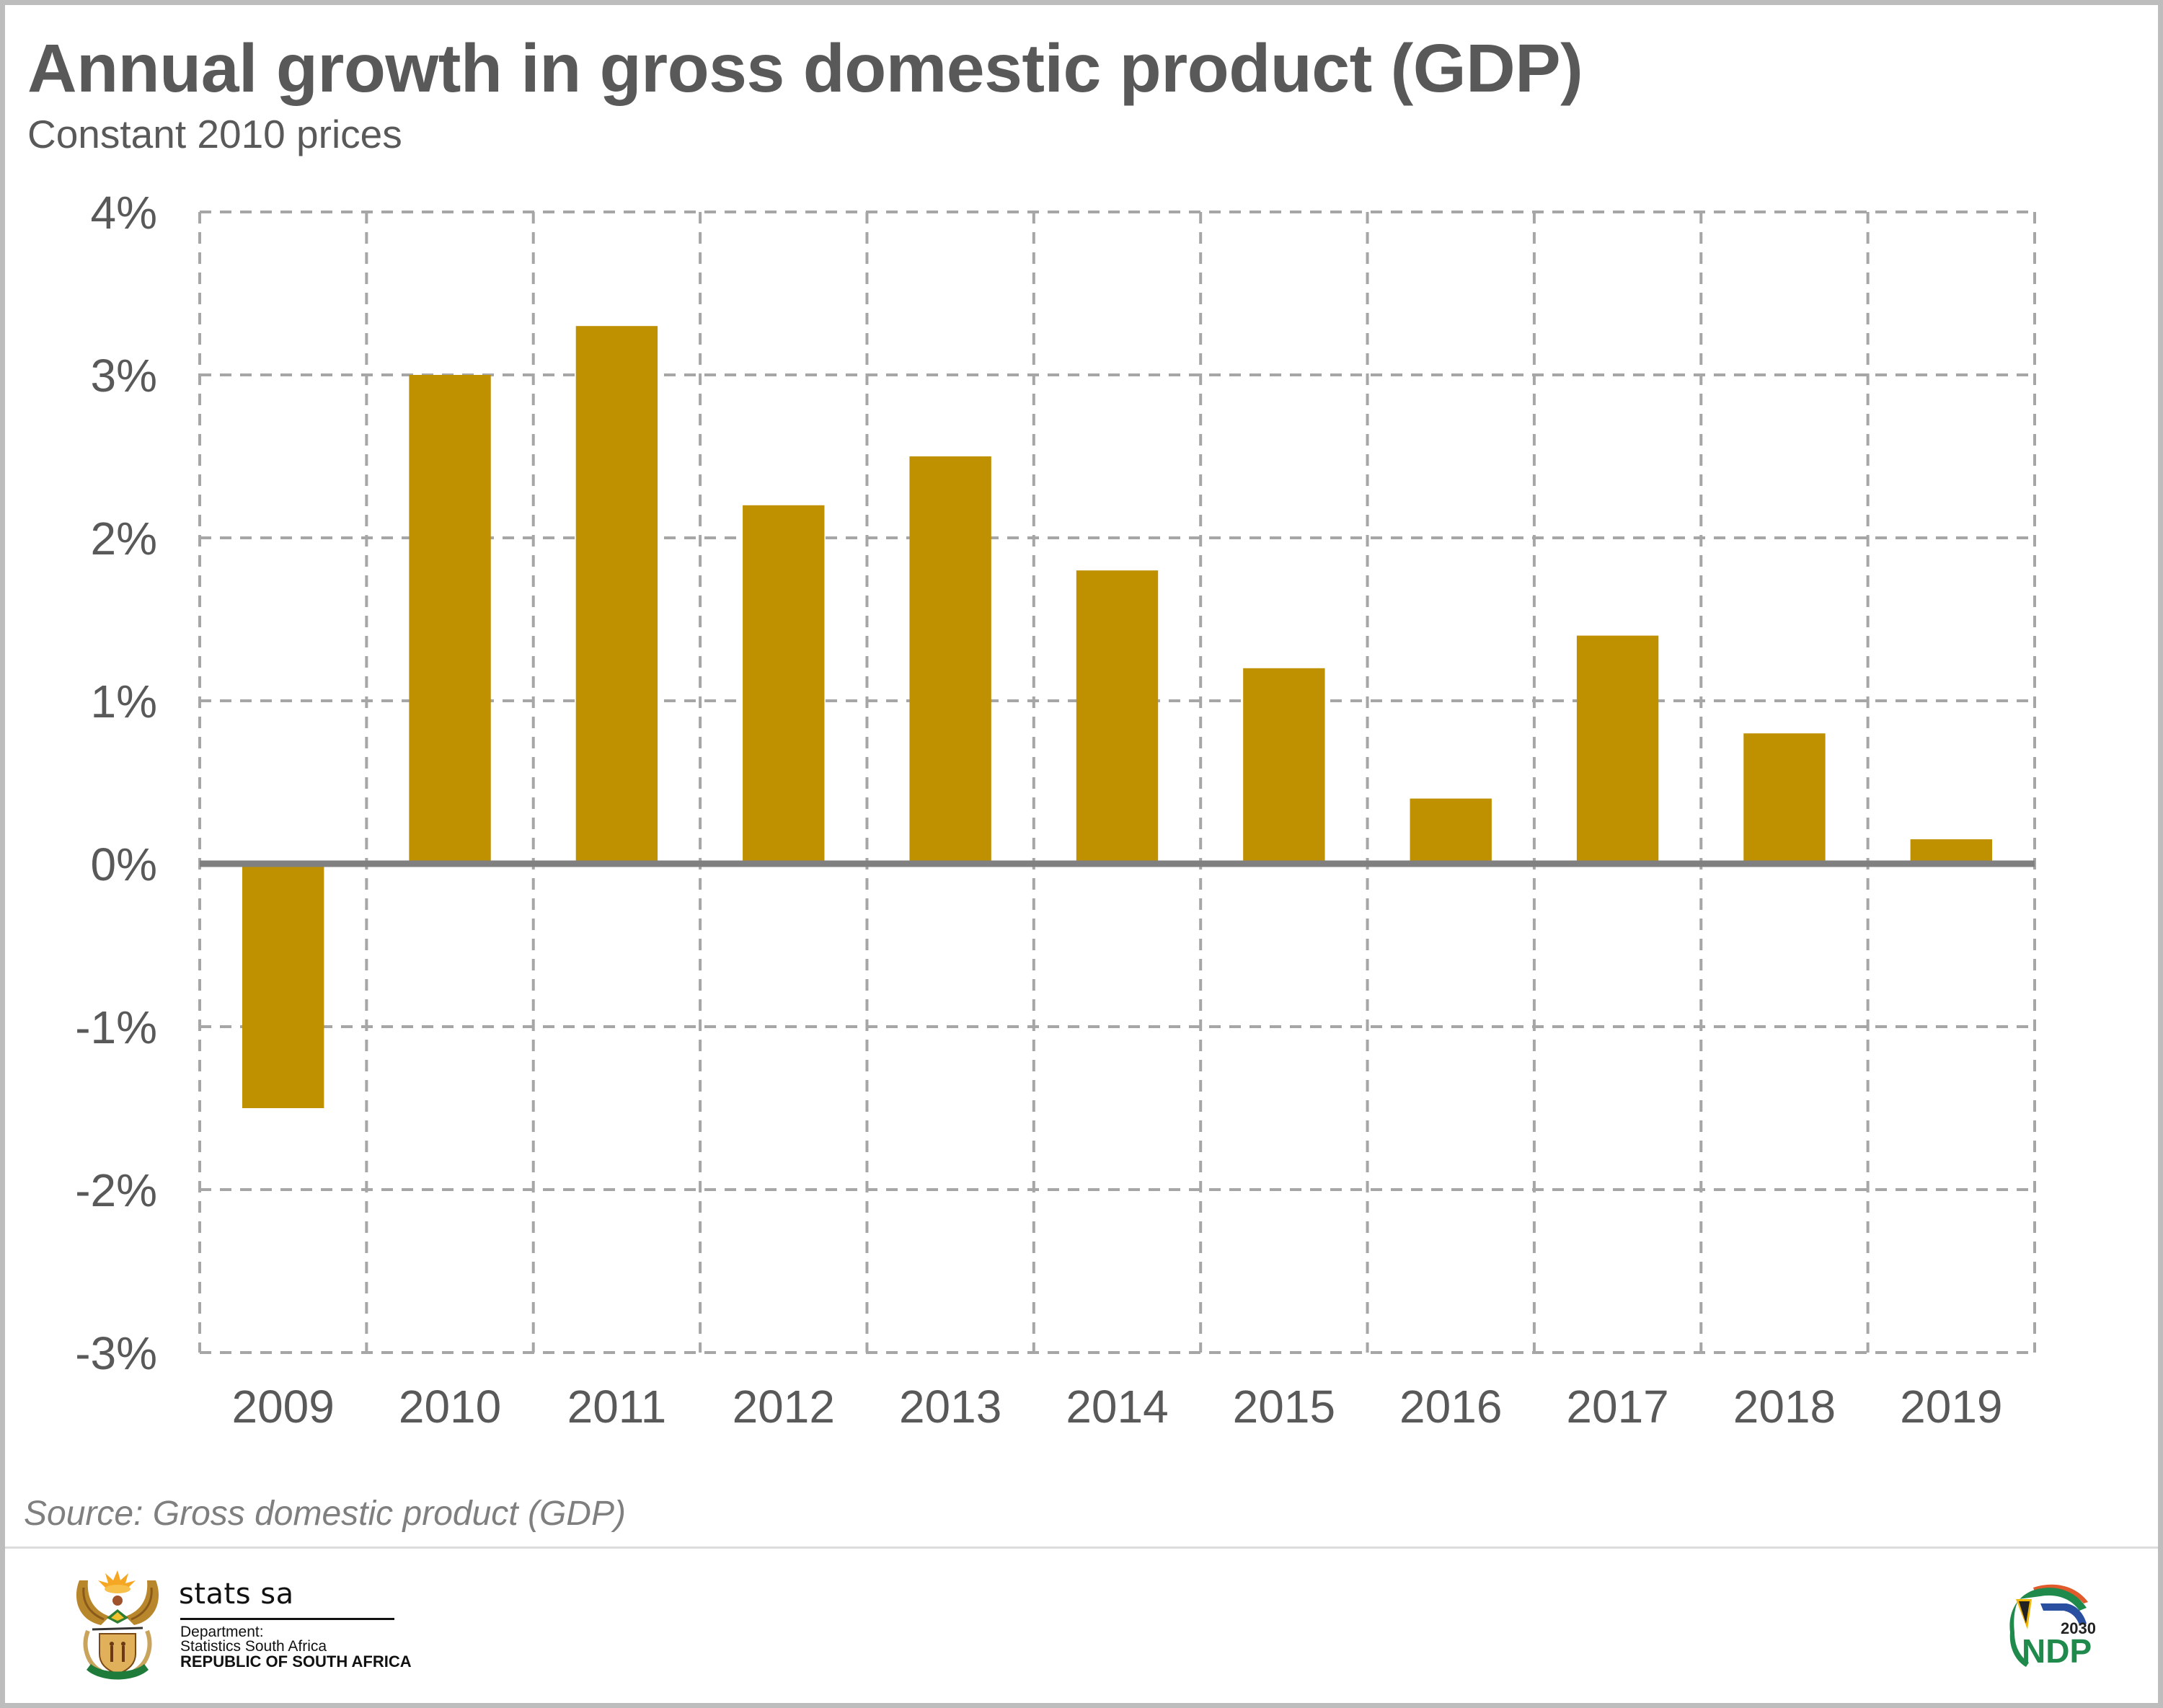 This screenshot has width=2163, height=1708. I want to click on y-tick-label: 1%, so click(125, 701).